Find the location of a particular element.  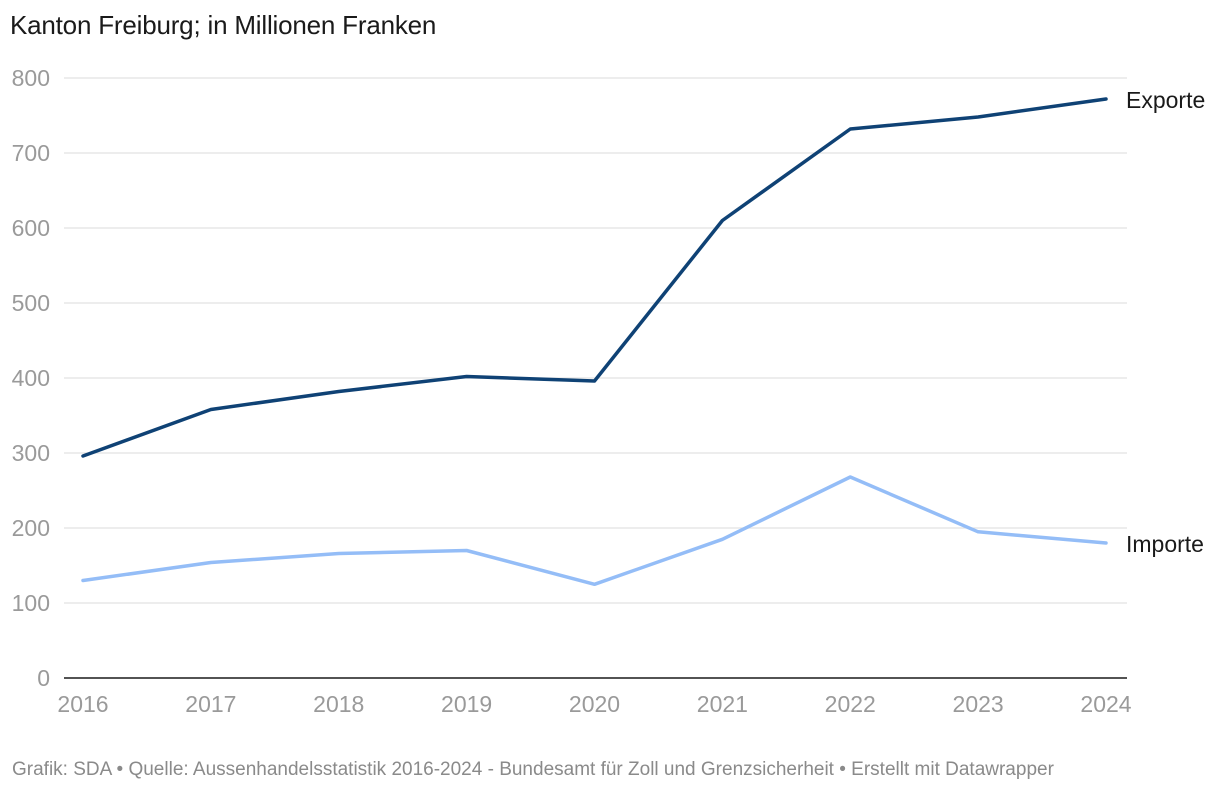

y-tick-label: 800 is located at coordinates (31, 78).